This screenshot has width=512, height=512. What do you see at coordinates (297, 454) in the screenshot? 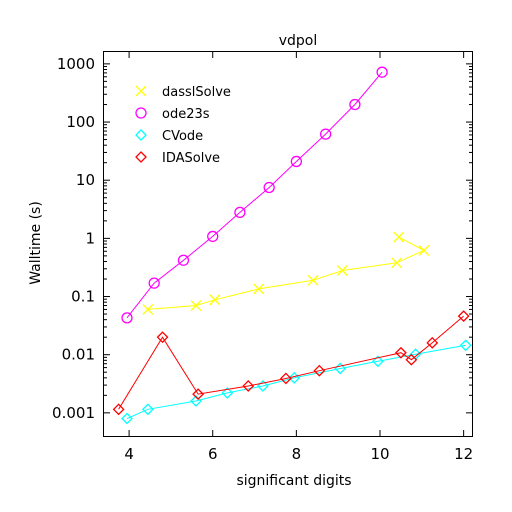
I see `x-tick-label: 8` at bounding box center [297, 454].